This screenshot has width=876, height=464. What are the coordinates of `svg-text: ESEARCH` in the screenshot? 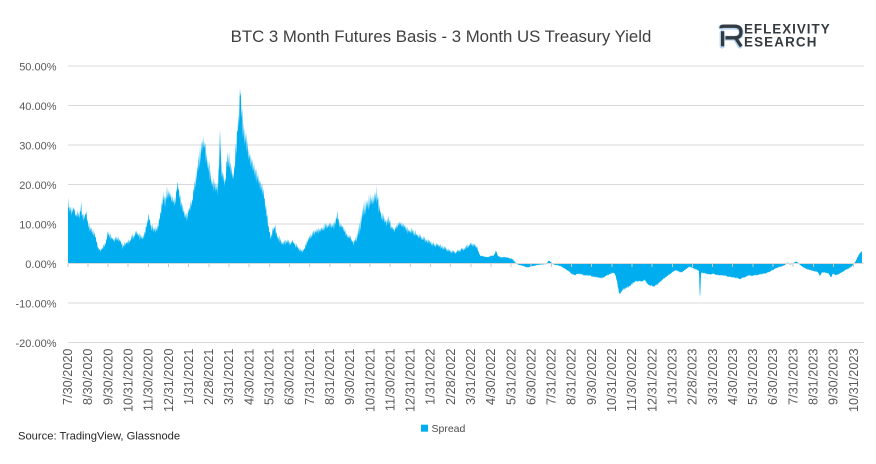 It's located at (781, 41).